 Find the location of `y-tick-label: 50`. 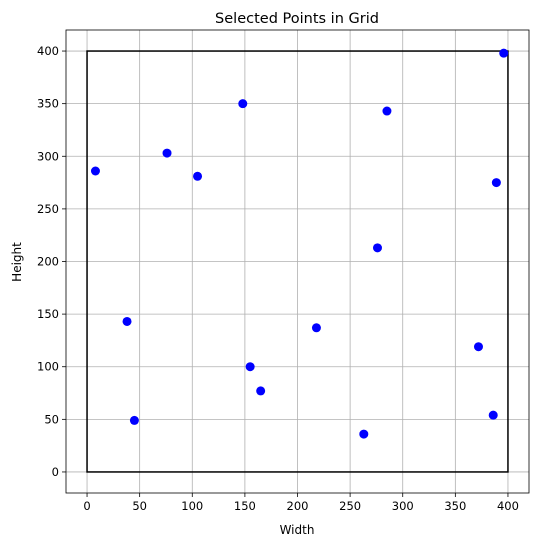

y-tick-label: 50 is located at coordinates (51, 419).